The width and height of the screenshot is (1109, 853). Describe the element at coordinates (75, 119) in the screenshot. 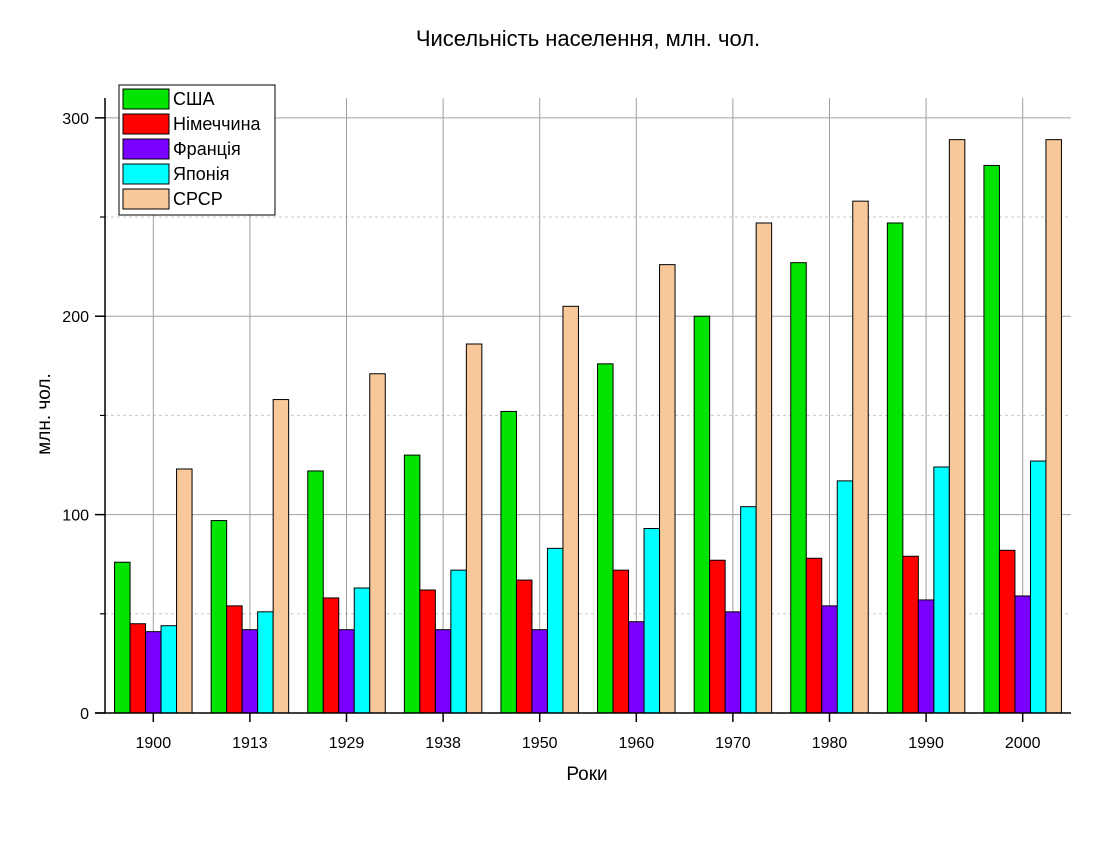

I see `y-tick-label: 300` at that location.